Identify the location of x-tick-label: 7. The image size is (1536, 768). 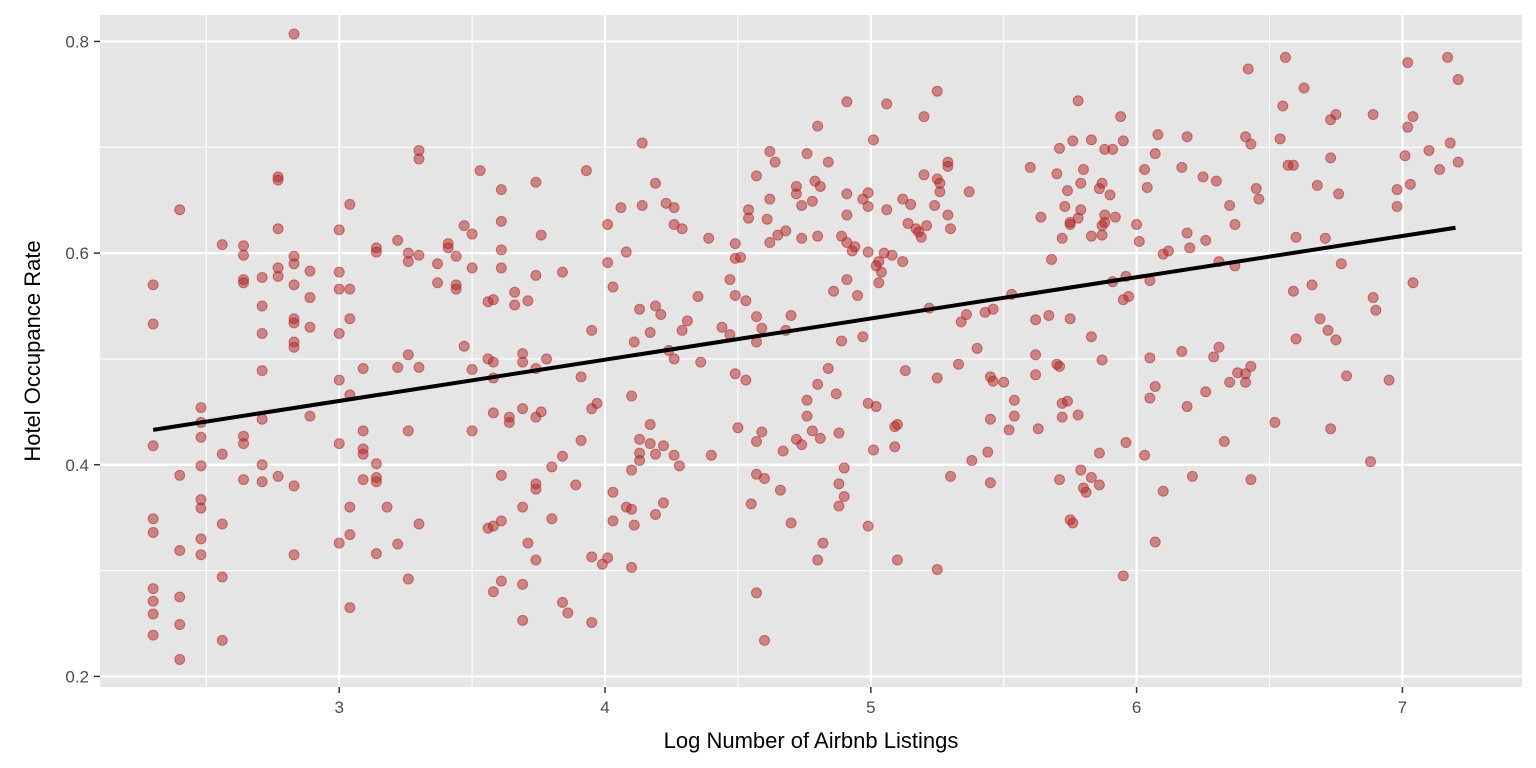
(1402, 707).